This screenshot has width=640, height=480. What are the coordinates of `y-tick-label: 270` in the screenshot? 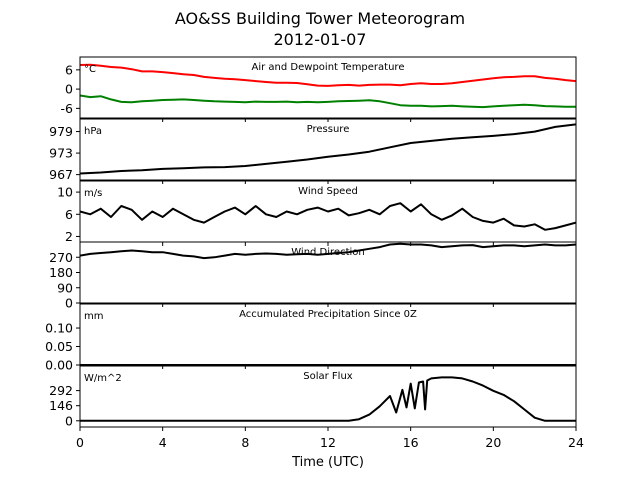 It's located at (61, 257).